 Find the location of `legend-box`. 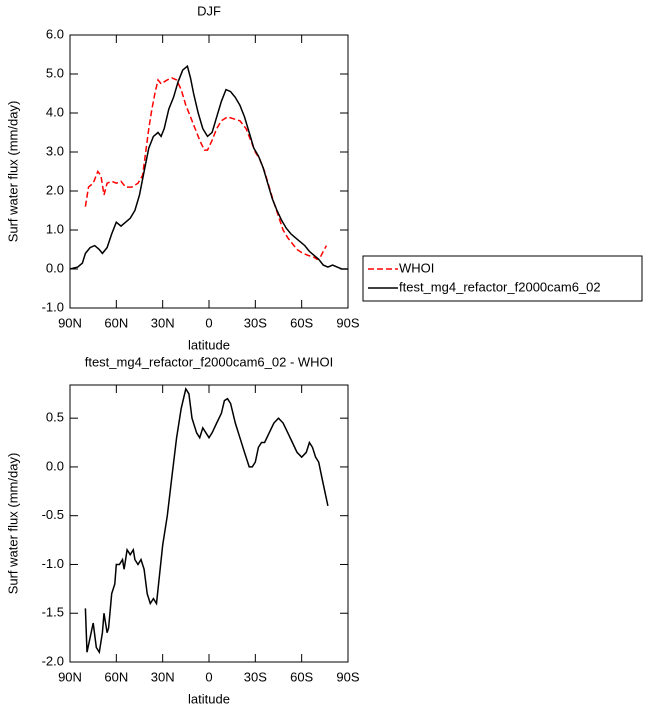

legend-box is located at coordinates (502, 278).